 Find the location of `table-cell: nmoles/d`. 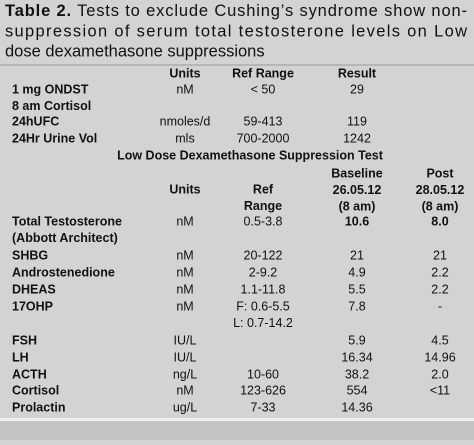

table-cell: nmoles/d is located at coordinates (185, 121).